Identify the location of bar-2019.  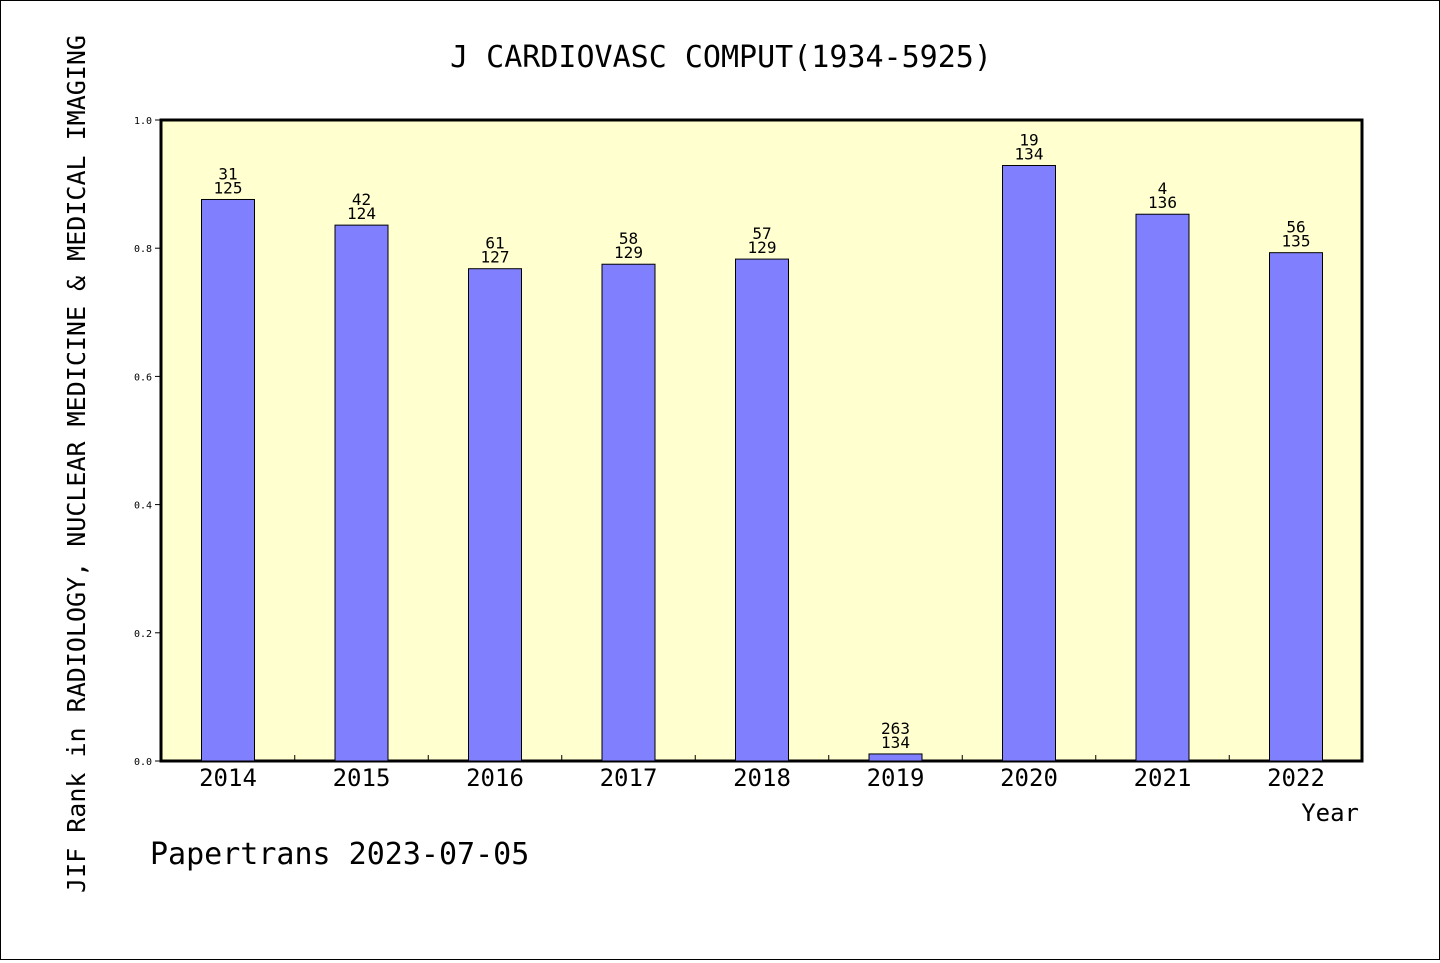
(895, 757).